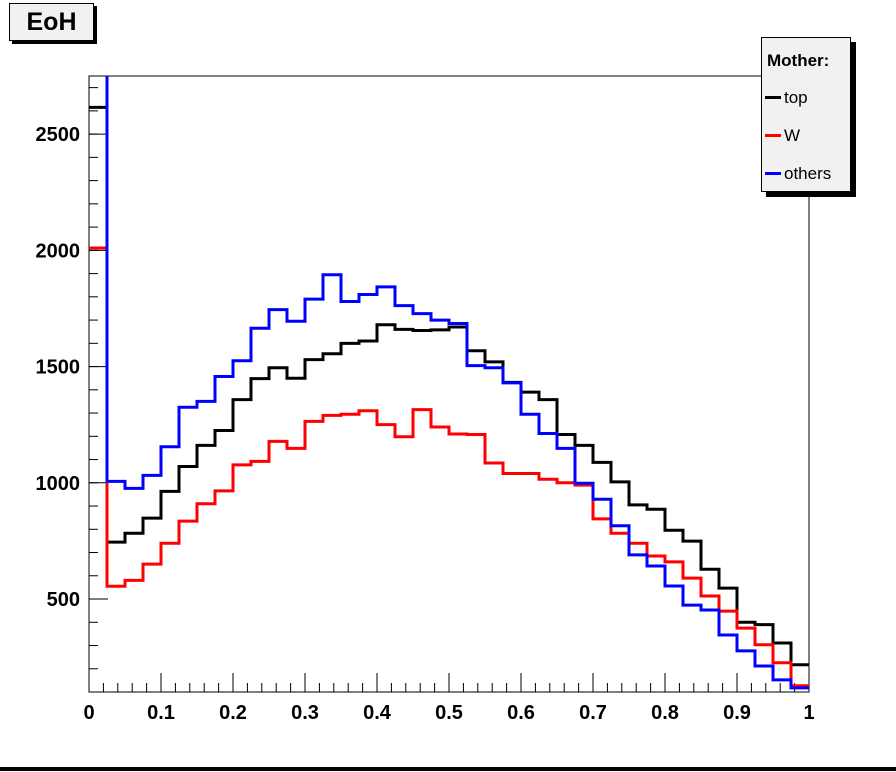  Describe the element at coordinates (58, 484) in the screenshot. I see `y-axis-label: 1000` at that location.